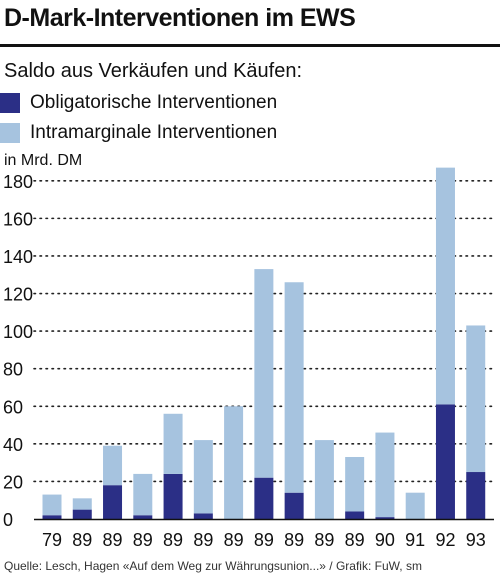  Describe the element at coordinates (154, 132) in the screenshot. I see `legend-label-intramarginale: Intramarginale Interventionen` at that location.